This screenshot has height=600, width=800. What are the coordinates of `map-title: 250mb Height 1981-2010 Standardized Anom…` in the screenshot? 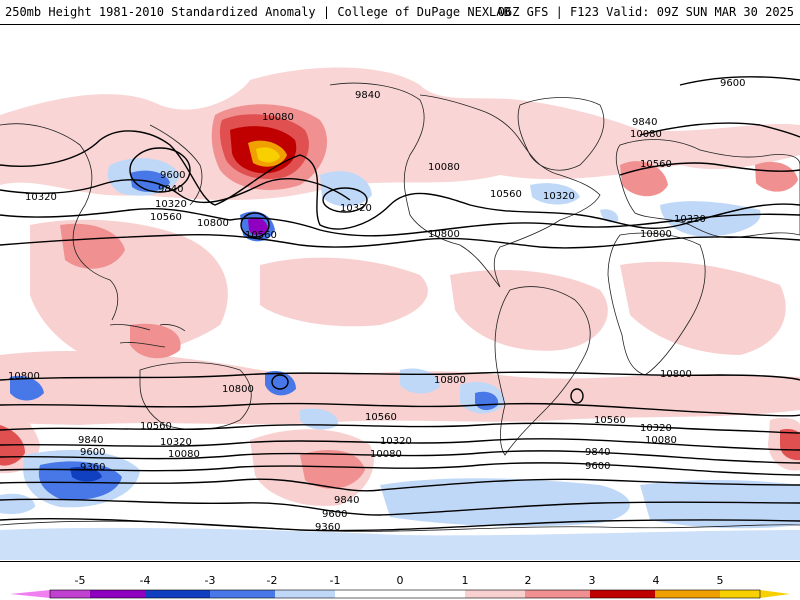 It's located at (258, 12).